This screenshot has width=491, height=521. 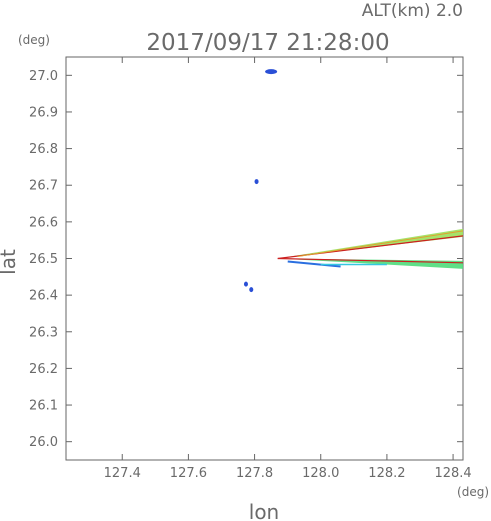 What do you see at coordinates (314, 264) in the screenshot?
I see `wedge-lower-blue` at bounding box center [314, 264].